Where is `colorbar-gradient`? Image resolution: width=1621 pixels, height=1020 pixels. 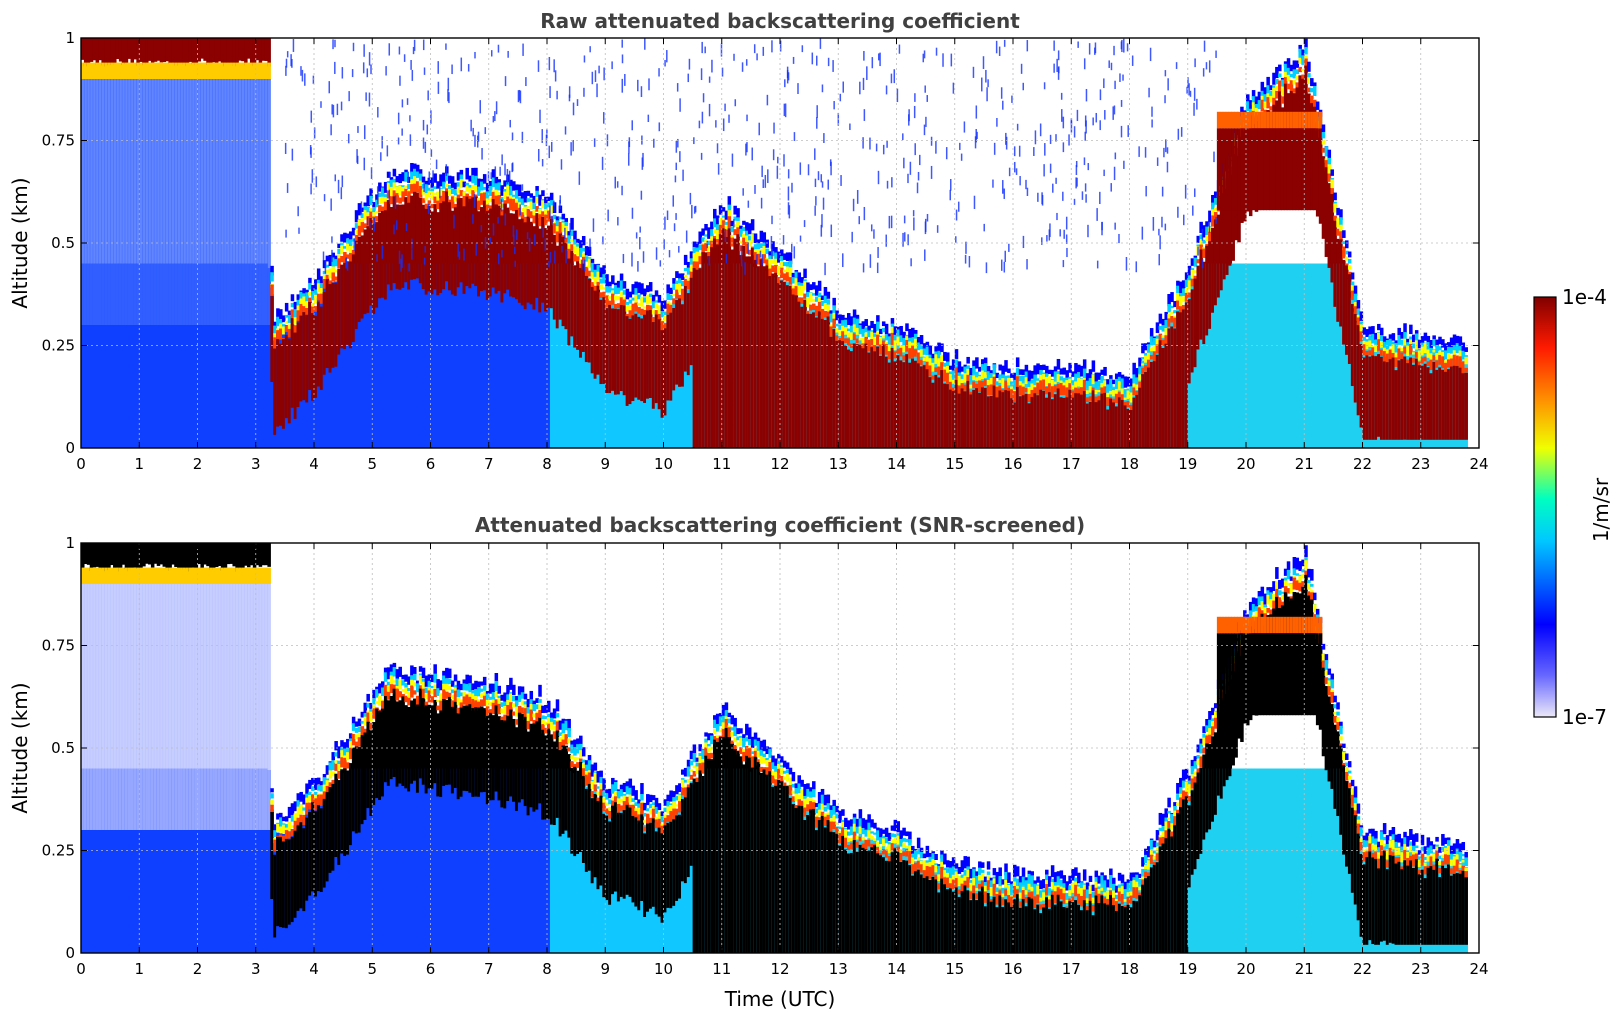 colorbar-gradient is located at coordinates (1545, 507).